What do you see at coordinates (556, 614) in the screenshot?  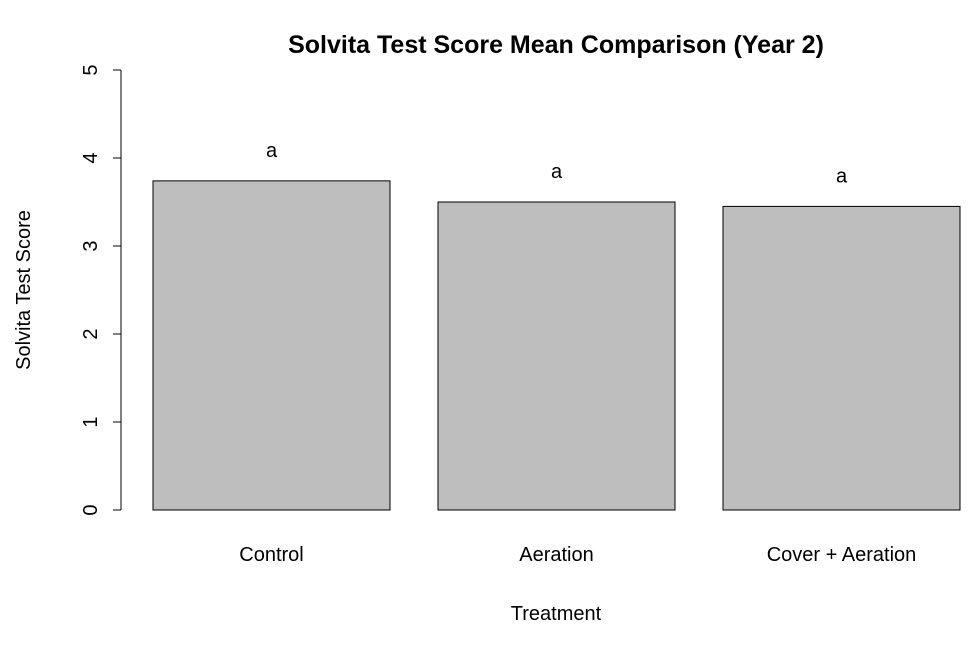 I see `x-axis-label: Treatment` at bounding box center [556, 614].